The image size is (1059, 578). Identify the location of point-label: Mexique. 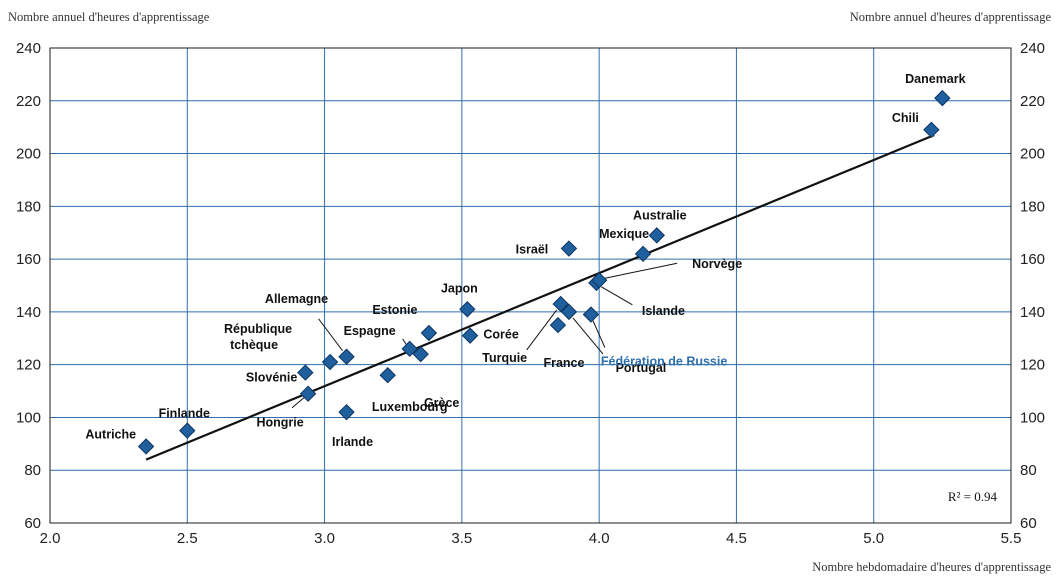
(624, 234).